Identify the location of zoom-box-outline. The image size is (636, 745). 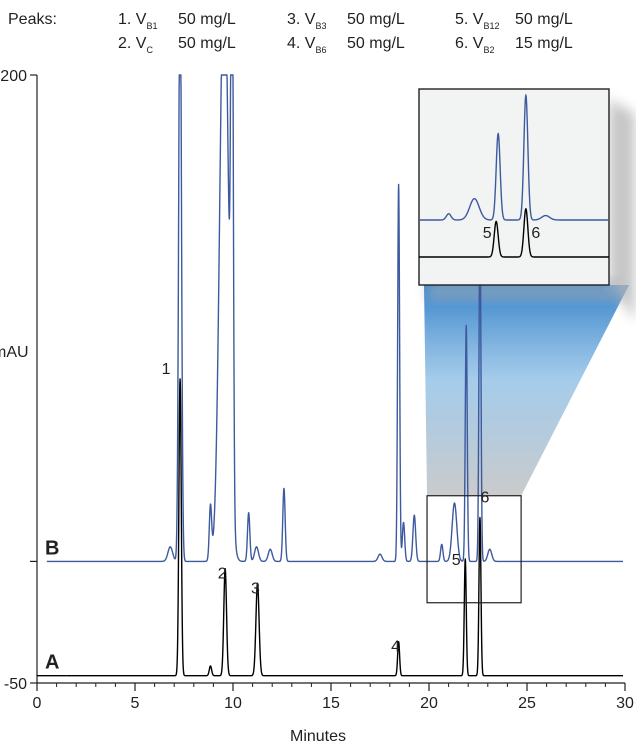
(474, 549).